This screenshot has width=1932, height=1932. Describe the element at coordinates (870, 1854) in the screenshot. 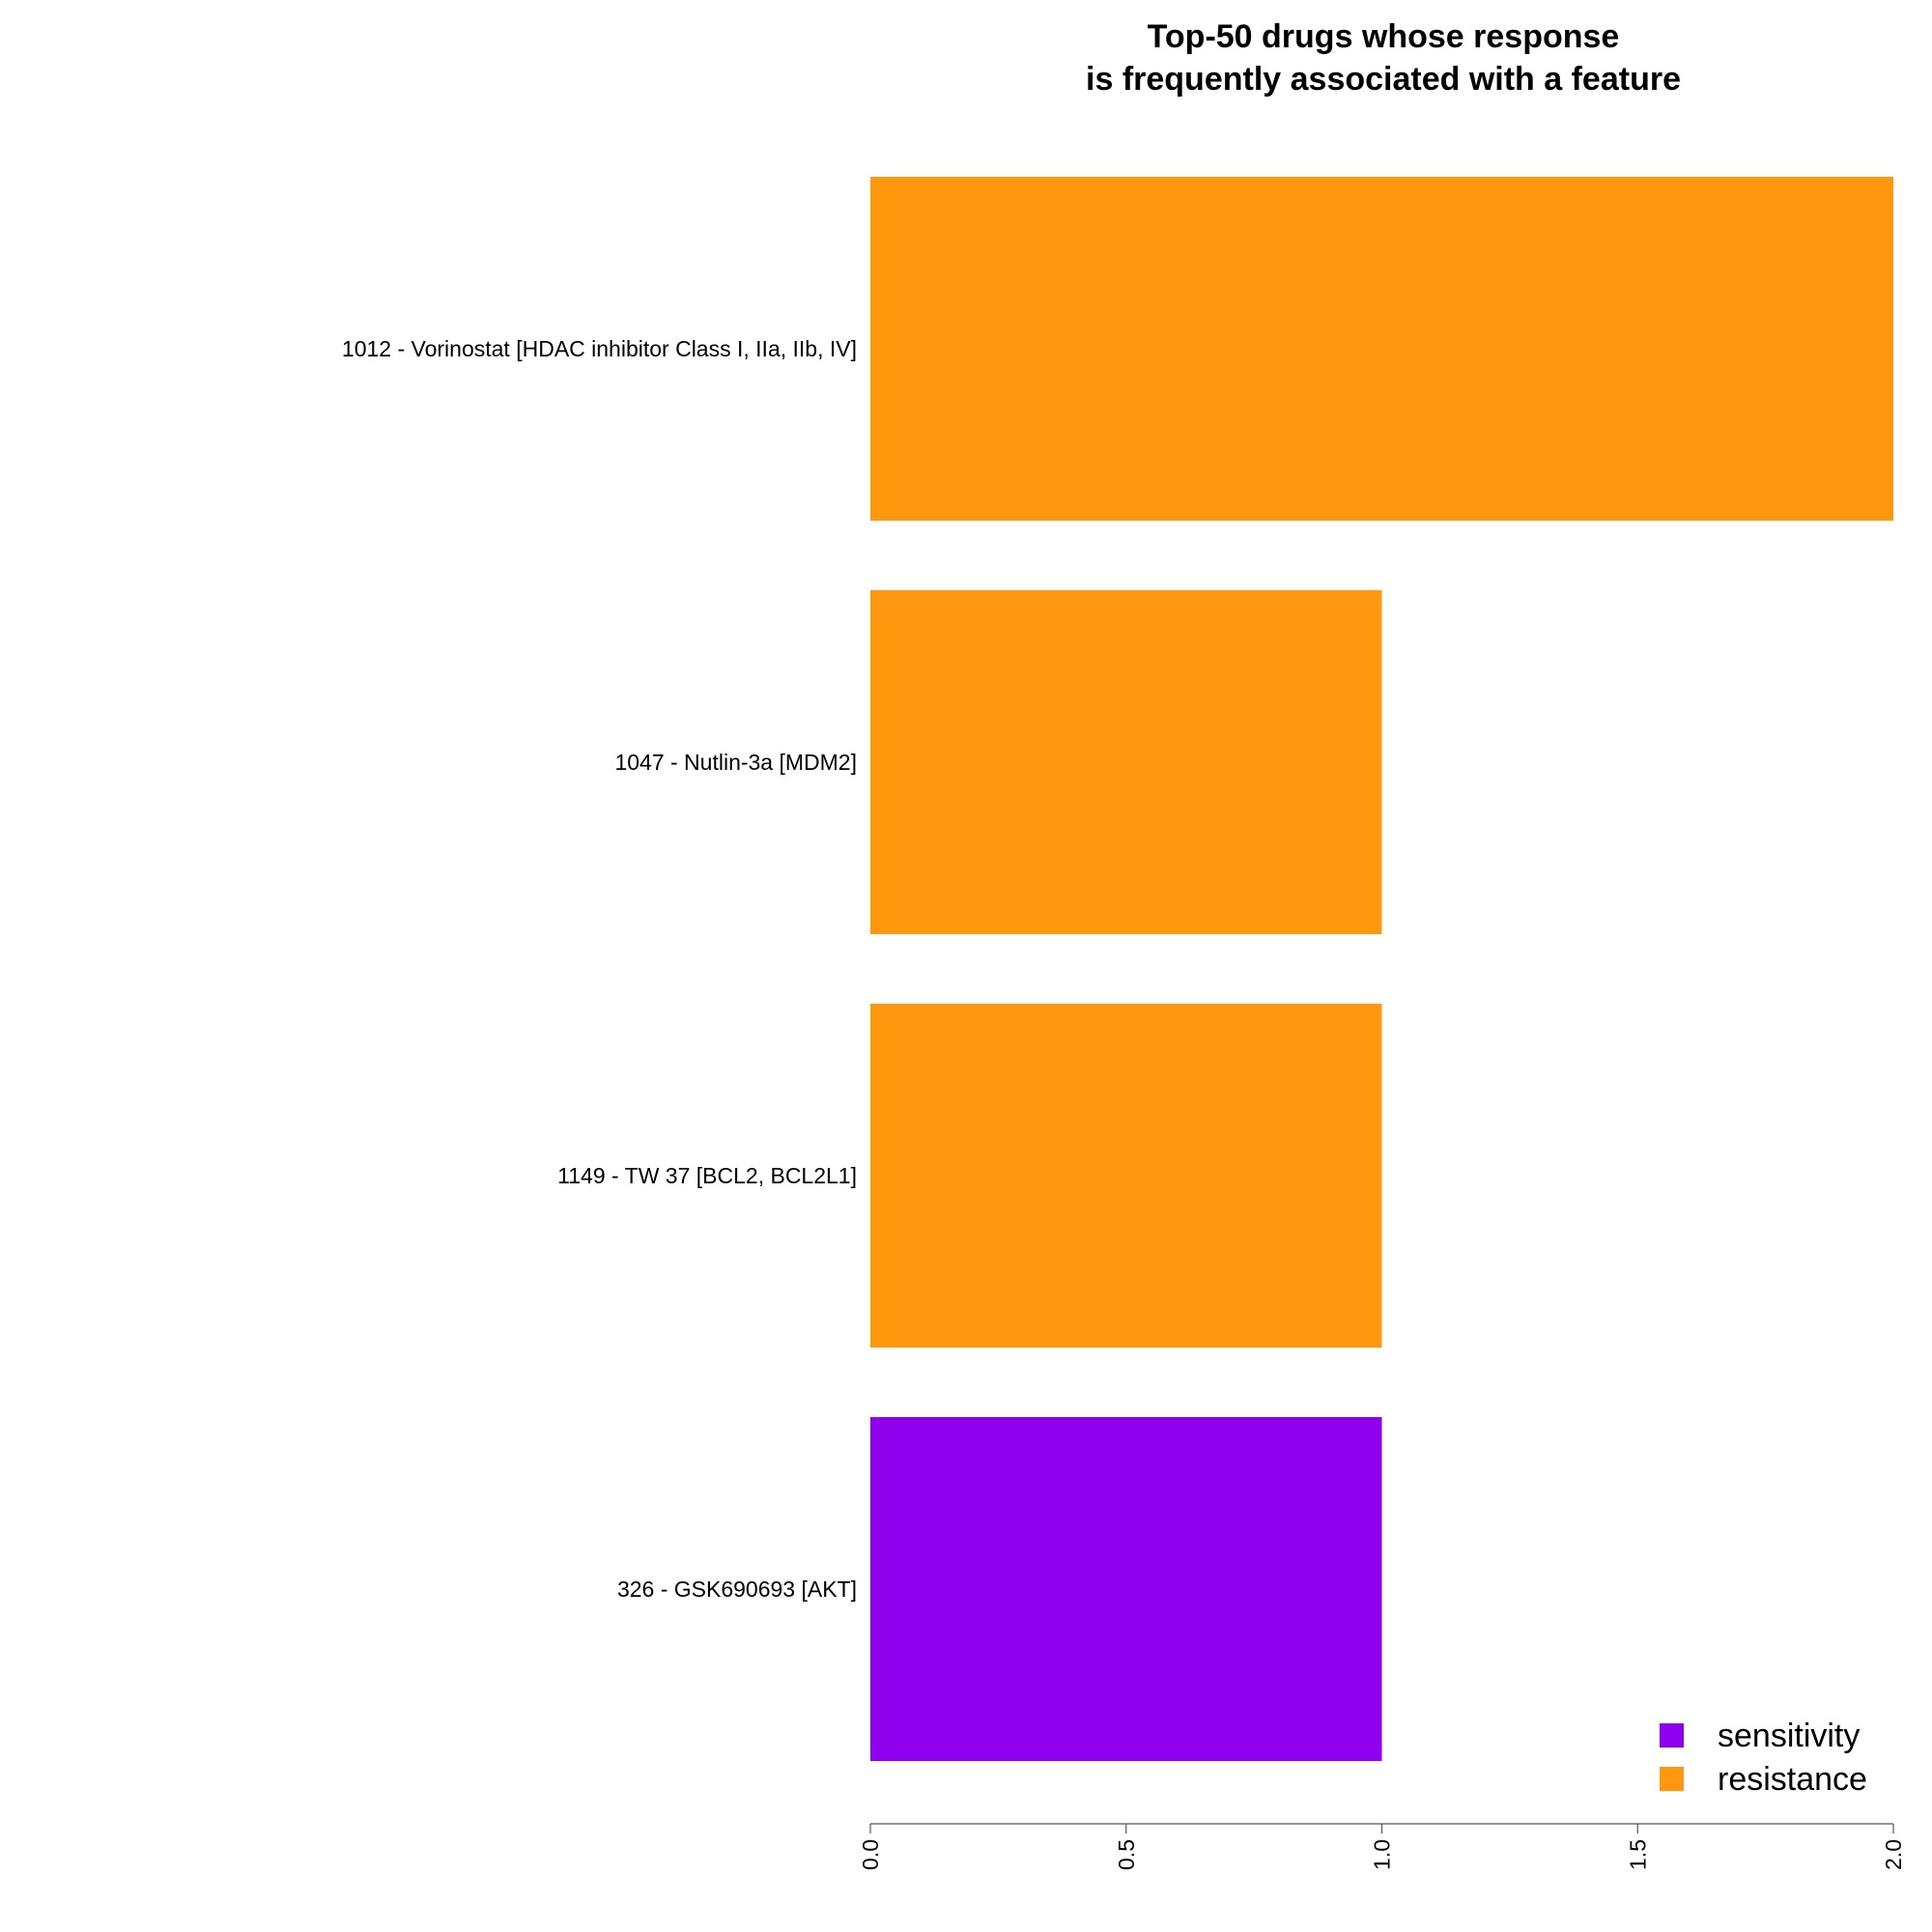

I see `x-tick-label: 0.0` at that location.